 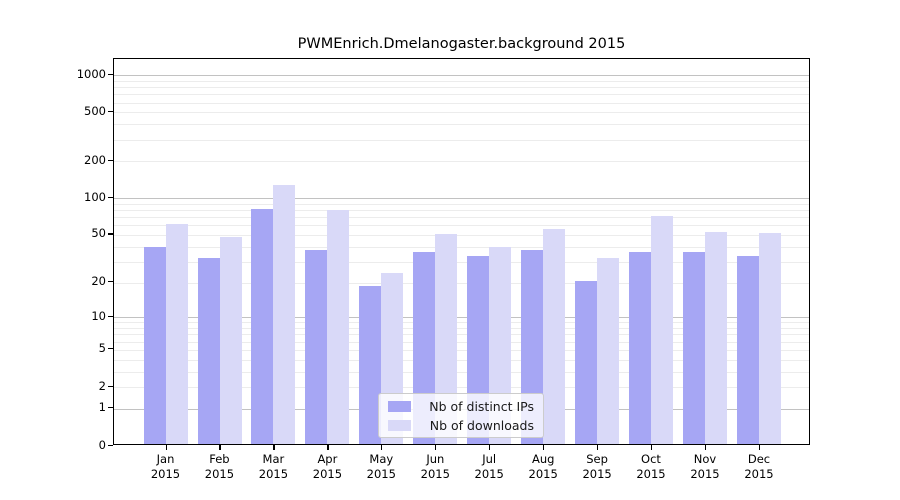 I want to click on x-tick-label: Nov 2015, so click(x=705, y=466).